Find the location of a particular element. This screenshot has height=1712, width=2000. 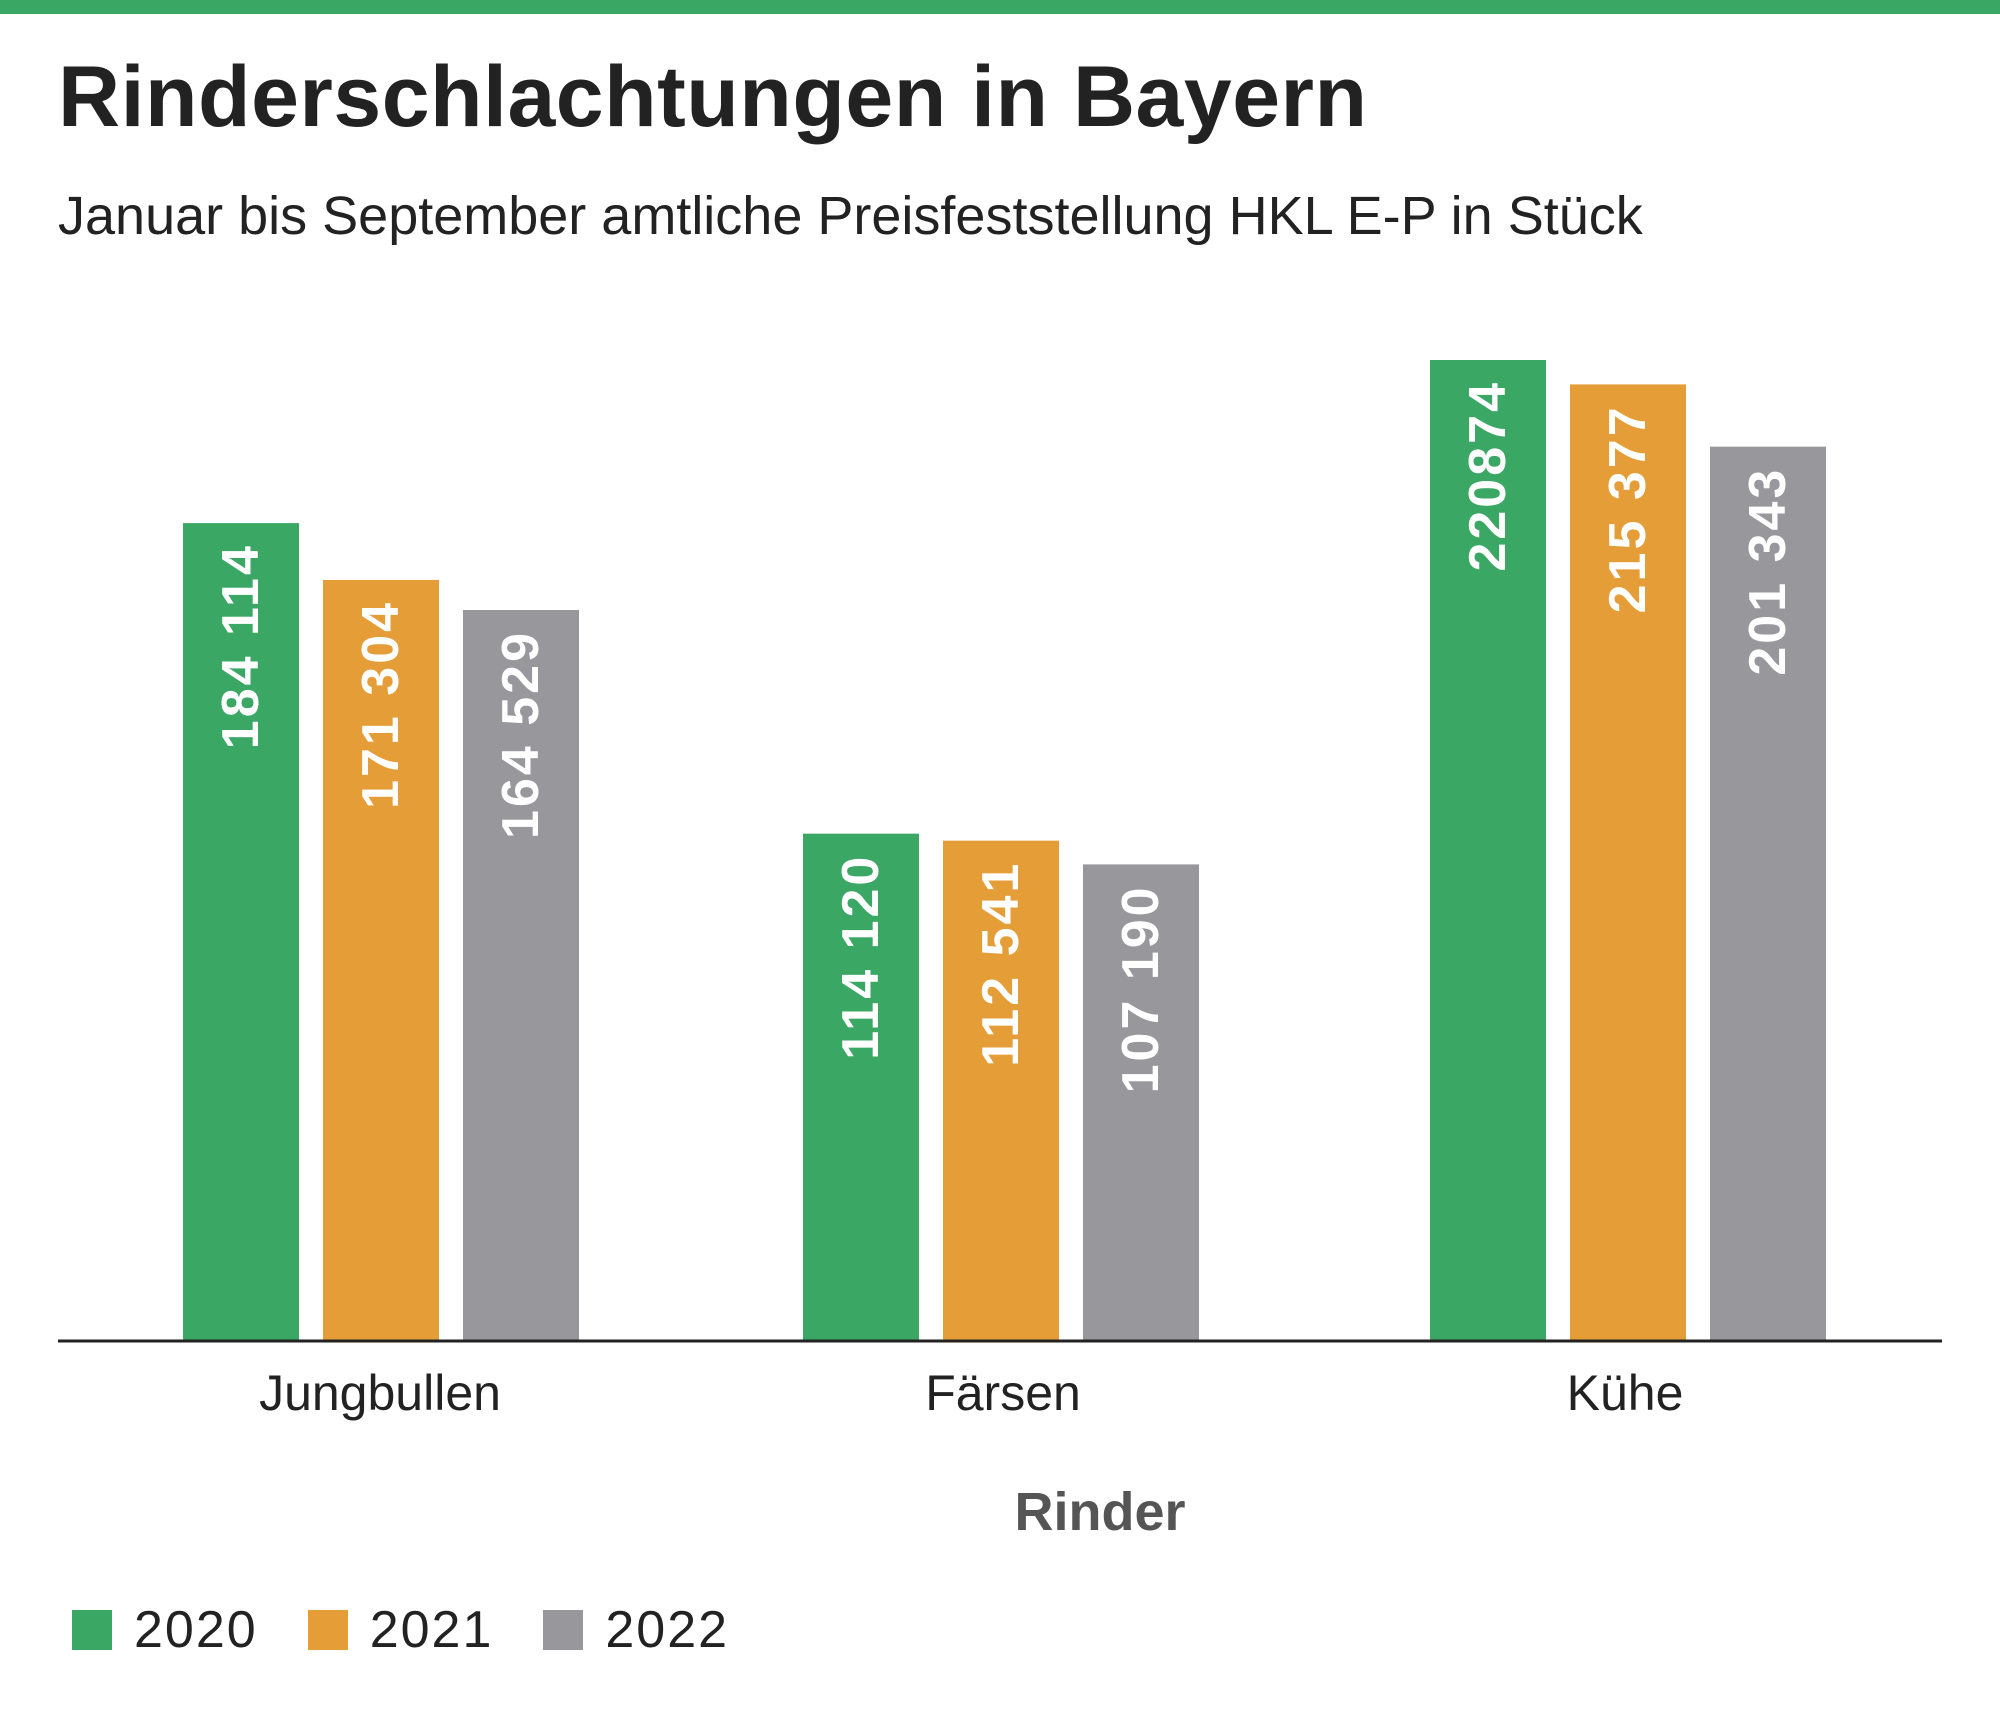

data-label-jungbullen-2022: 164 529 is located at coordinates (521, 734).